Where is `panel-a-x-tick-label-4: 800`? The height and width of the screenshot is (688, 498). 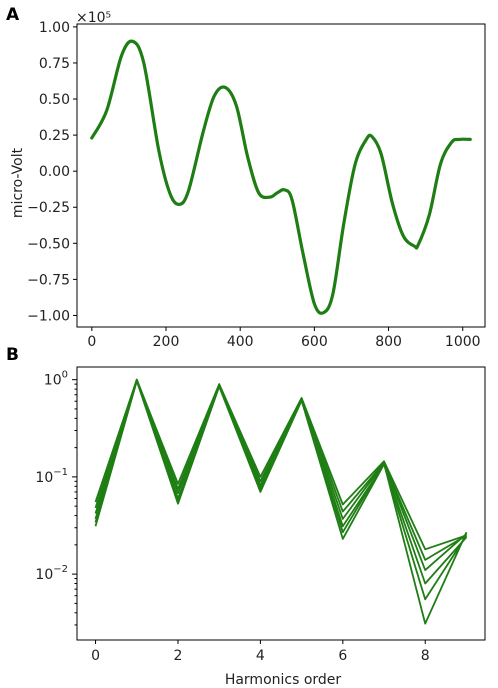
panel-a-x-tick-label-4: 800 is located at coordinates (388, 342).